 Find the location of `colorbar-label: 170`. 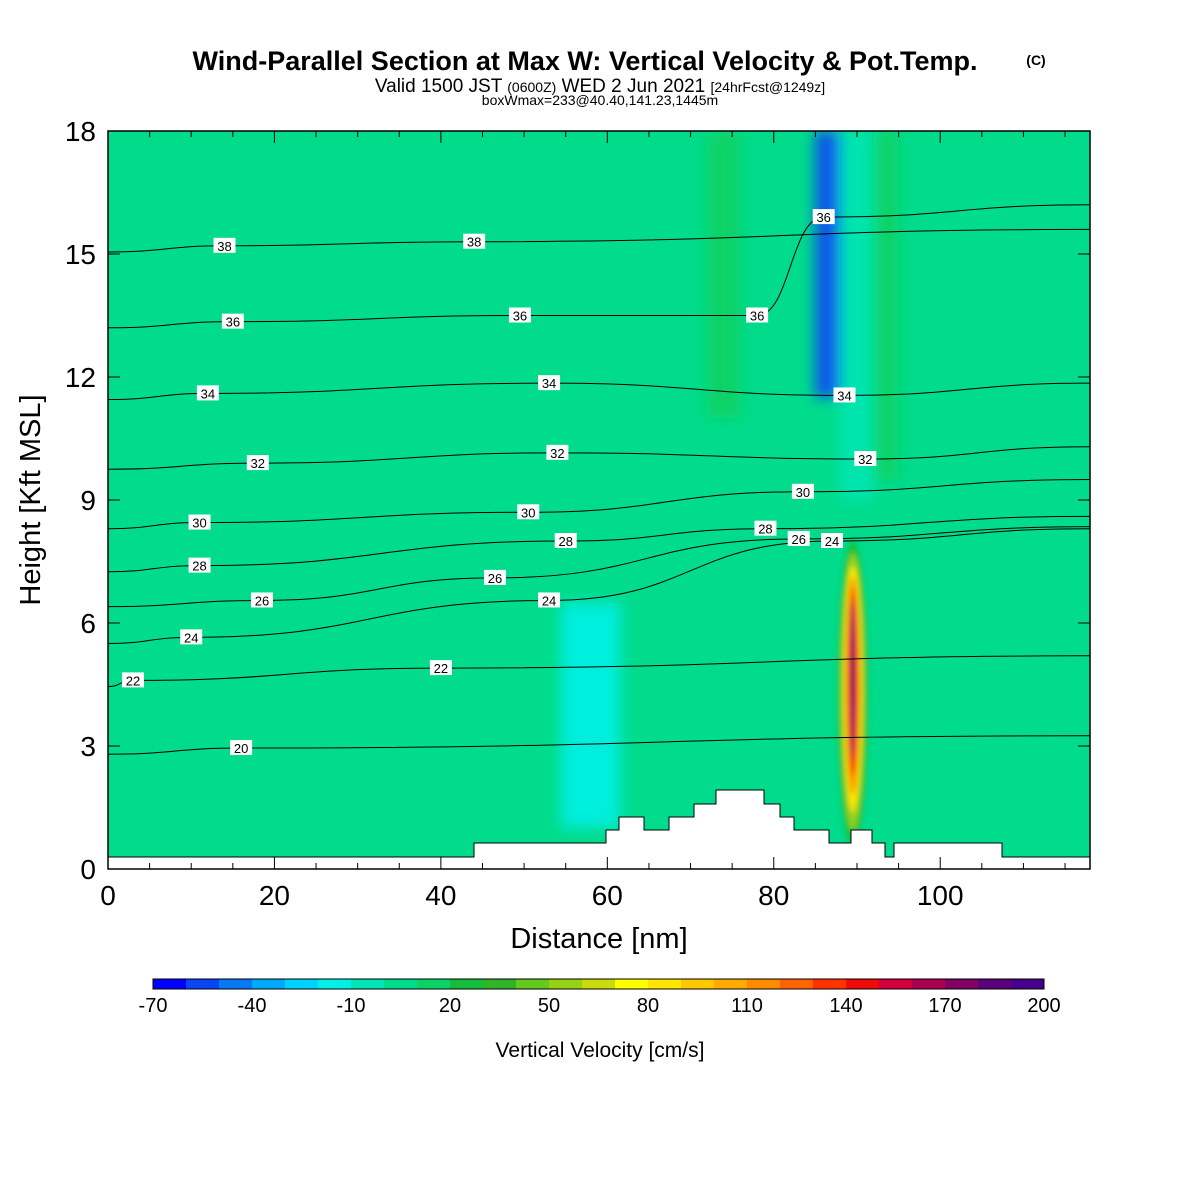

colorbar-label: 170 is located at coordinates (944, 1006).